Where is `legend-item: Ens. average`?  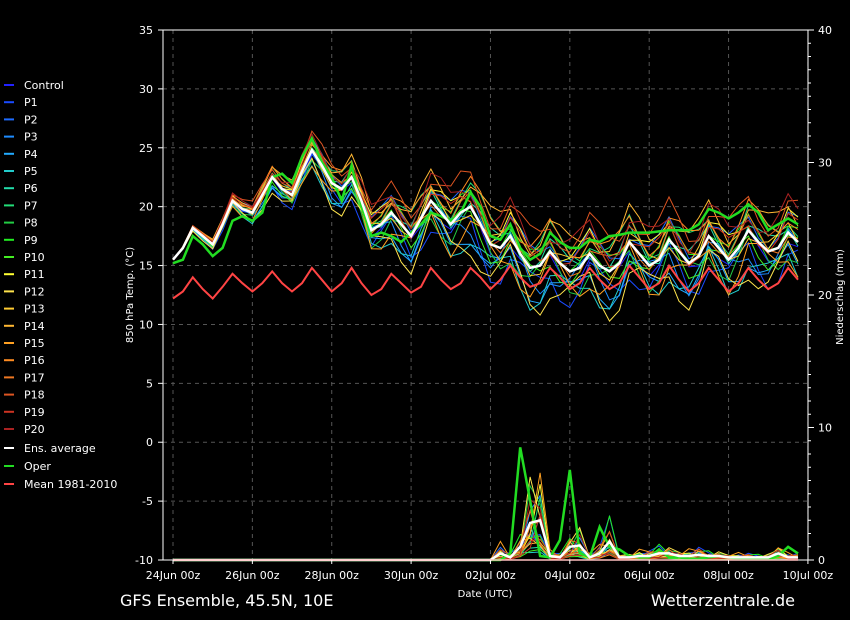
legend-item: Ens. average is located at coordinates (60, 448).